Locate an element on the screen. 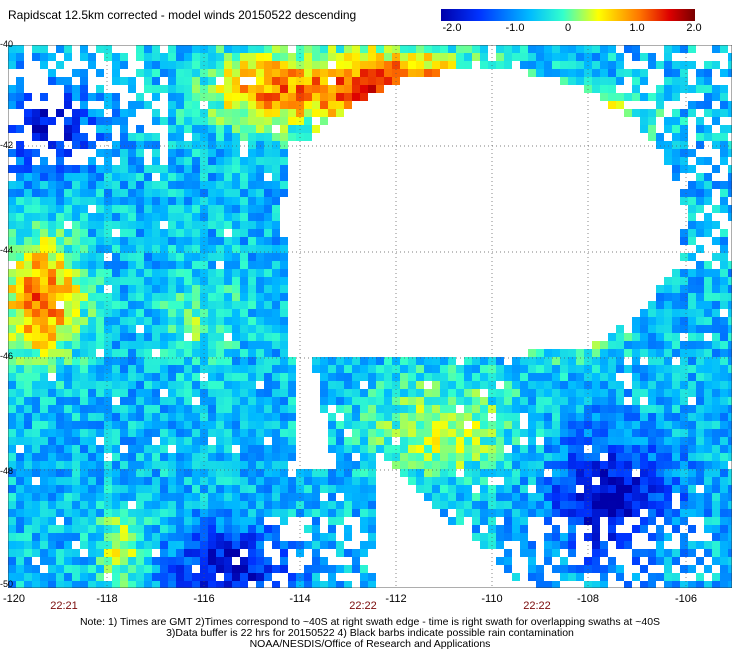  colorbar-label-zero: 0 is located at coordinates (568, 28).